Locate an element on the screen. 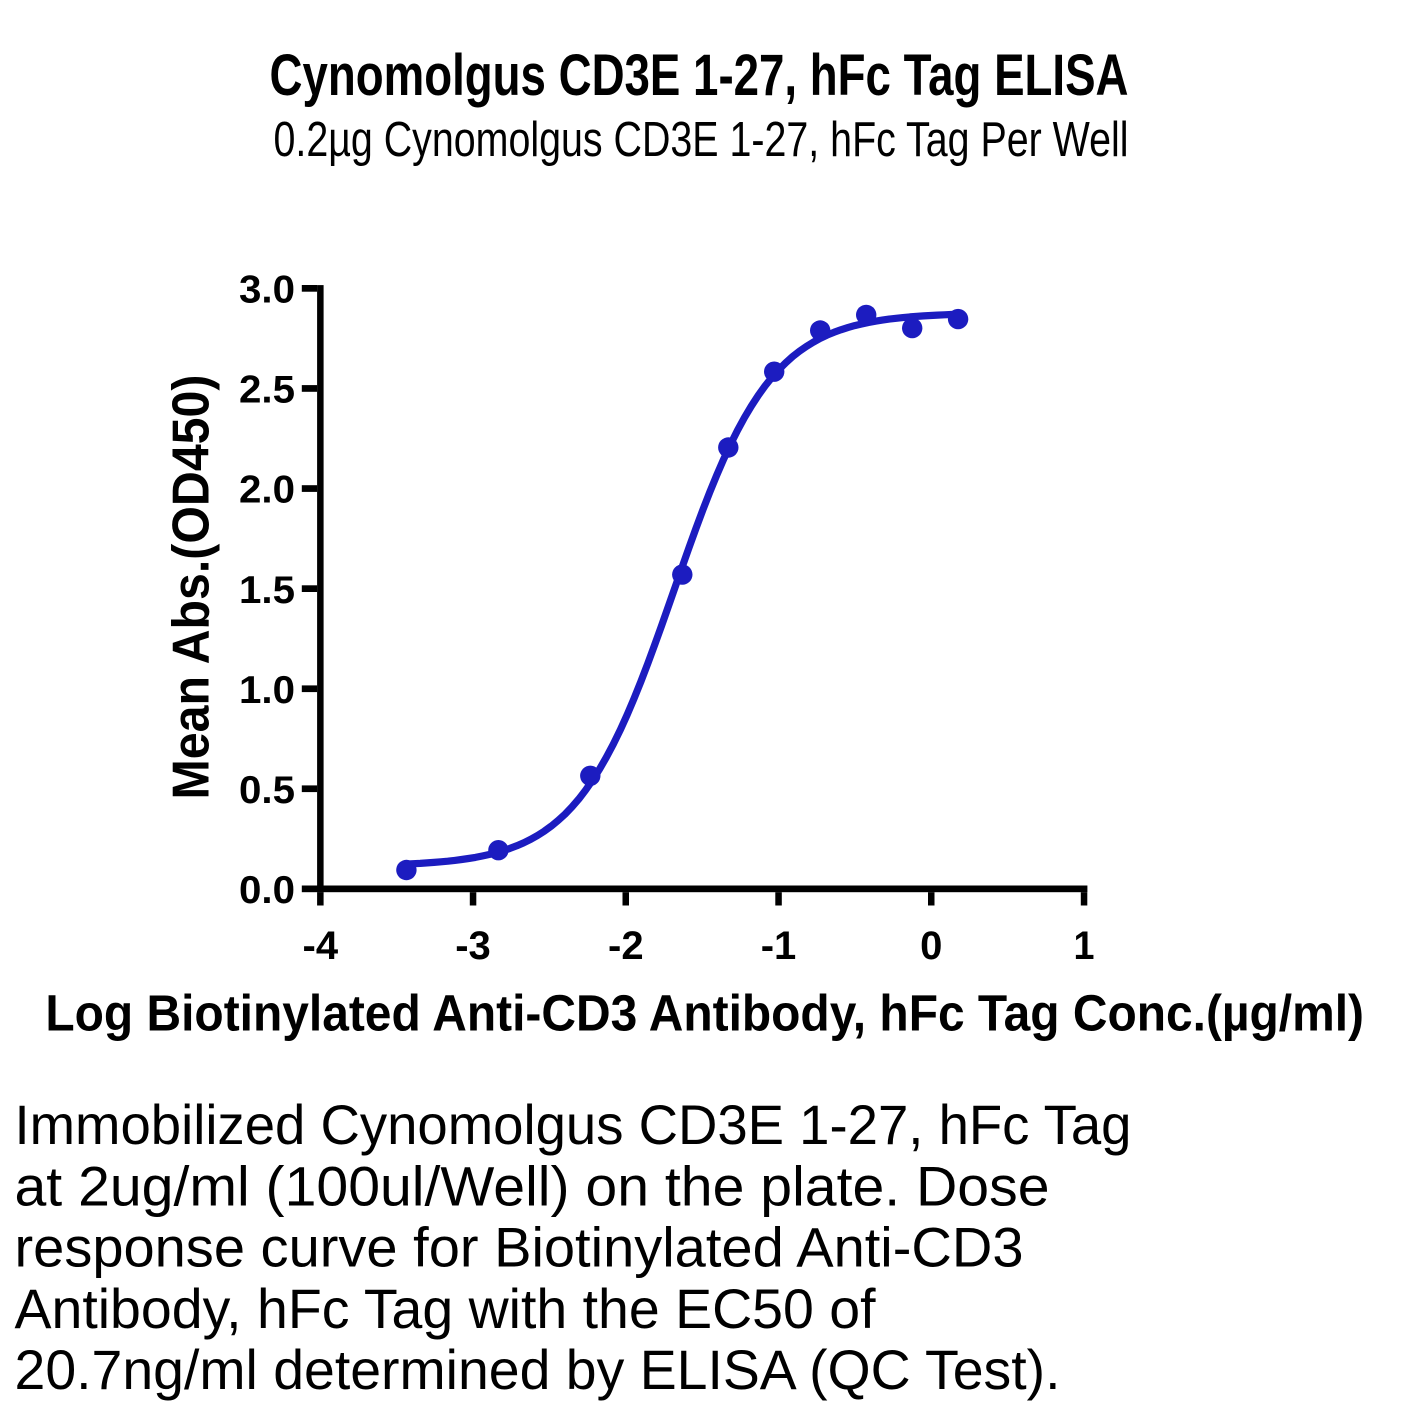 This screenshot has height=1417, width=1402. svg-text:Cynomolgus CD3E 1-27, hFc Tag: Cynomolgus CD3E 1-27, hFc Tag ELISA is located at coordinates (699, 75).